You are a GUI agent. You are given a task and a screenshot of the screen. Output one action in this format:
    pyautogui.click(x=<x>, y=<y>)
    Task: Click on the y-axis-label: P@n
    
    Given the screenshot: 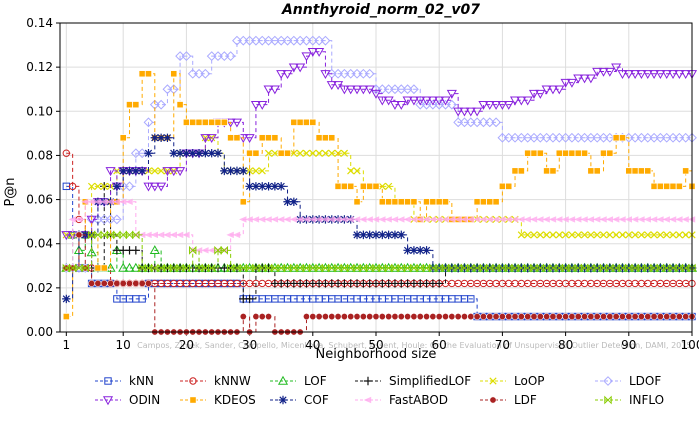 What is the action you would take?
    pyautogui.click(x=10, y=191)
    